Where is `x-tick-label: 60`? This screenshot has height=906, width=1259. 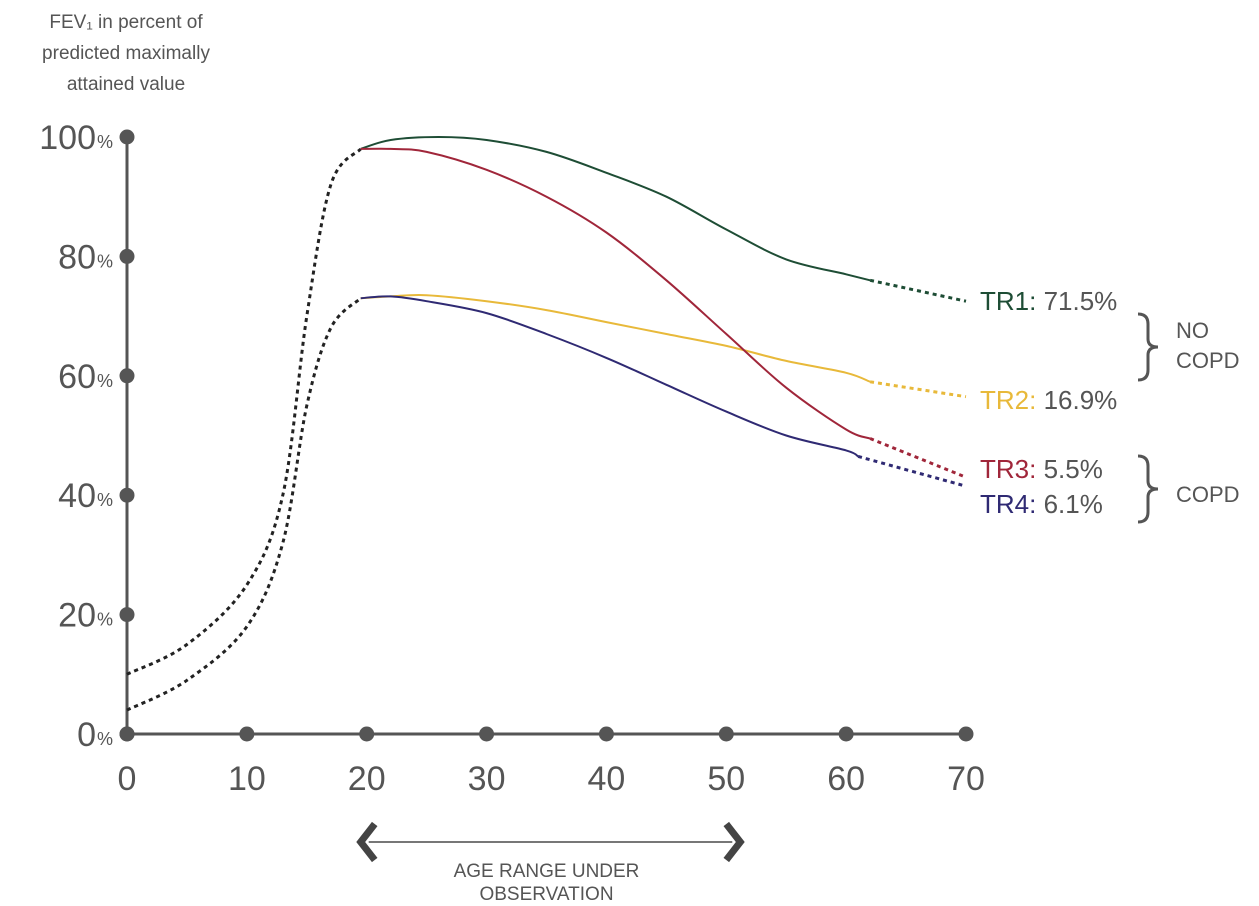
x-tick-label: 60 is located at coordinates (846, 779).